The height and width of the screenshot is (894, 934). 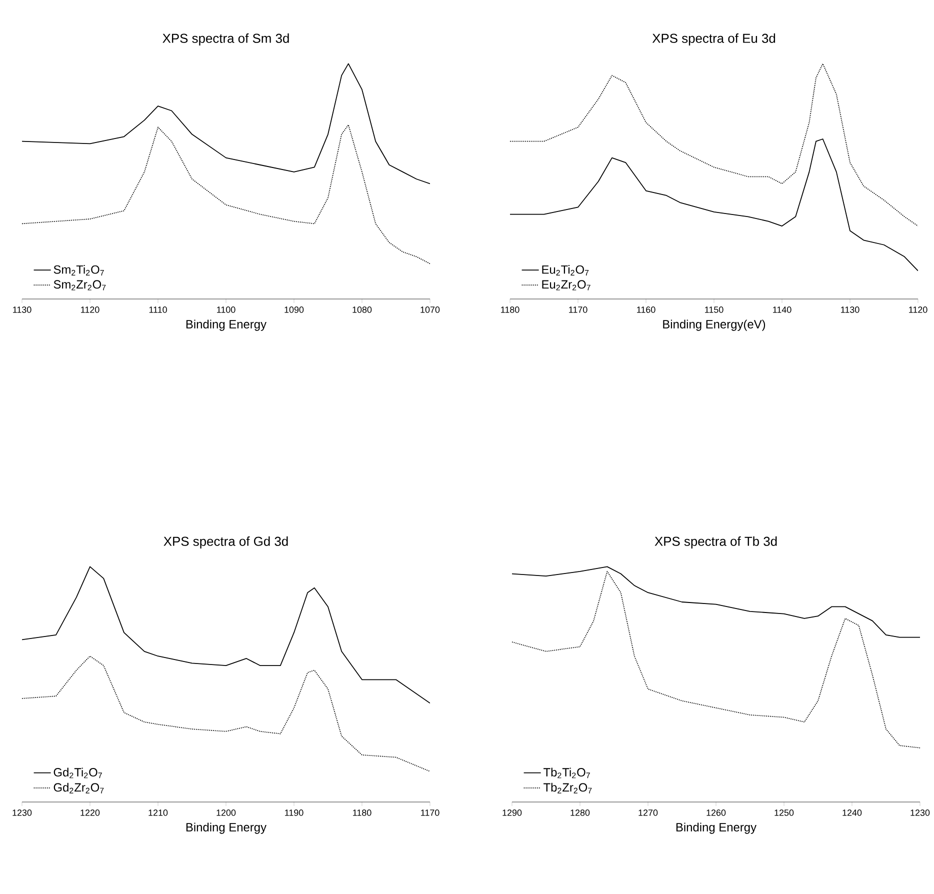 I want to click on x-tick-label: 1140, so click(x=782, y=309).